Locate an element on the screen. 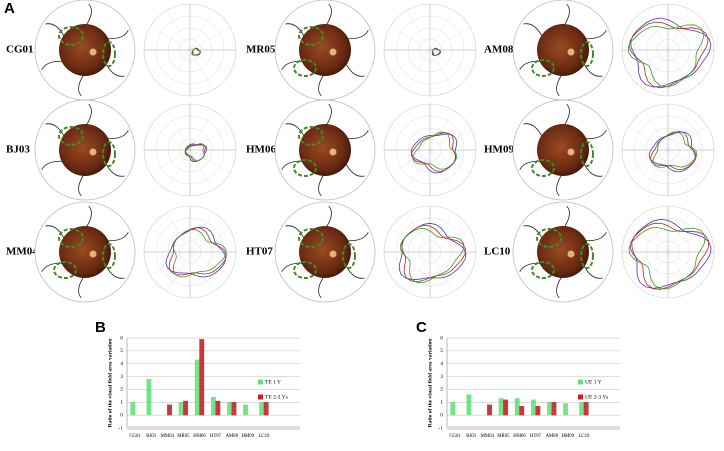 Image resolution: width=724 pixels, height=451 pixels. case-cell: MR05 is located at coordinates (361, 50).